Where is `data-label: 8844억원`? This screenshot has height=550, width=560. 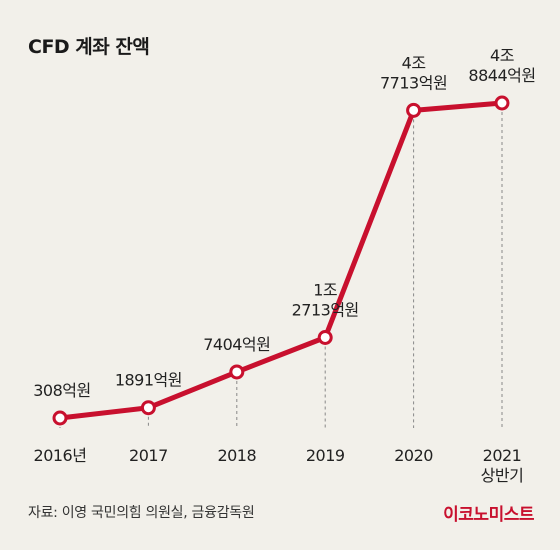 data-label: 8844억원 is located at coordinates (501, 75).